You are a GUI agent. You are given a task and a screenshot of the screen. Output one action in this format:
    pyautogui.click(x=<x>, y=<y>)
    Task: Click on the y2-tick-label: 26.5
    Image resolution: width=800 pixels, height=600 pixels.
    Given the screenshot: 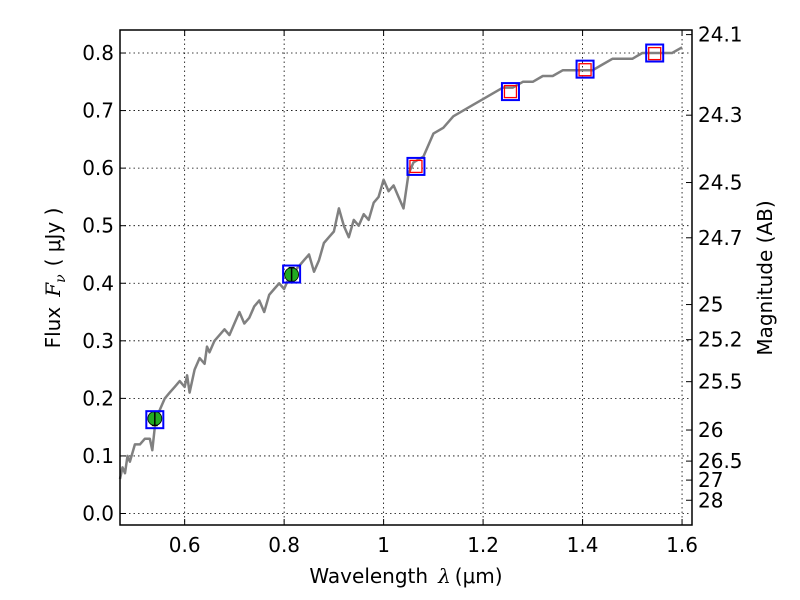 What is the action you would take?
    pyautogui.click(x=720, y=461)
    